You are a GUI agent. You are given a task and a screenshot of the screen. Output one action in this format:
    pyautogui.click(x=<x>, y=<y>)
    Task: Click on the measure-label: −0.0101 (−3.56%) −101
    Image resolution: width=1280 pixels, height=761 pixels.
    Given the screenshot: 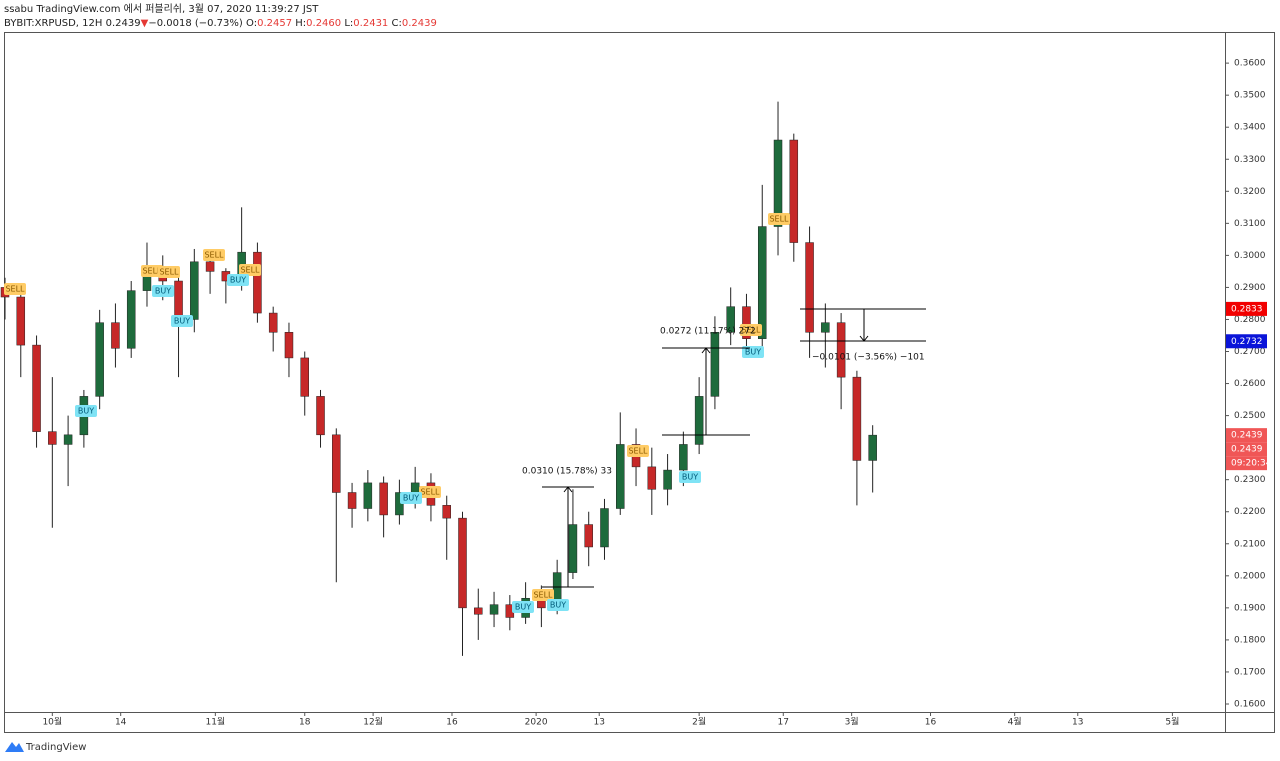 What is the action you would take?
    pyautogui.click(x=868, y=358)
    